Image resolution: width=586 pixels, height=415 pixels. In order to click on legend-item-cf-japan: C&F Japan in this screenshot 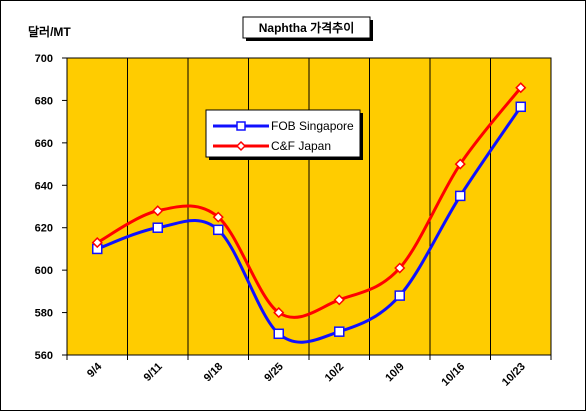, I will do `click(272, 146)`.